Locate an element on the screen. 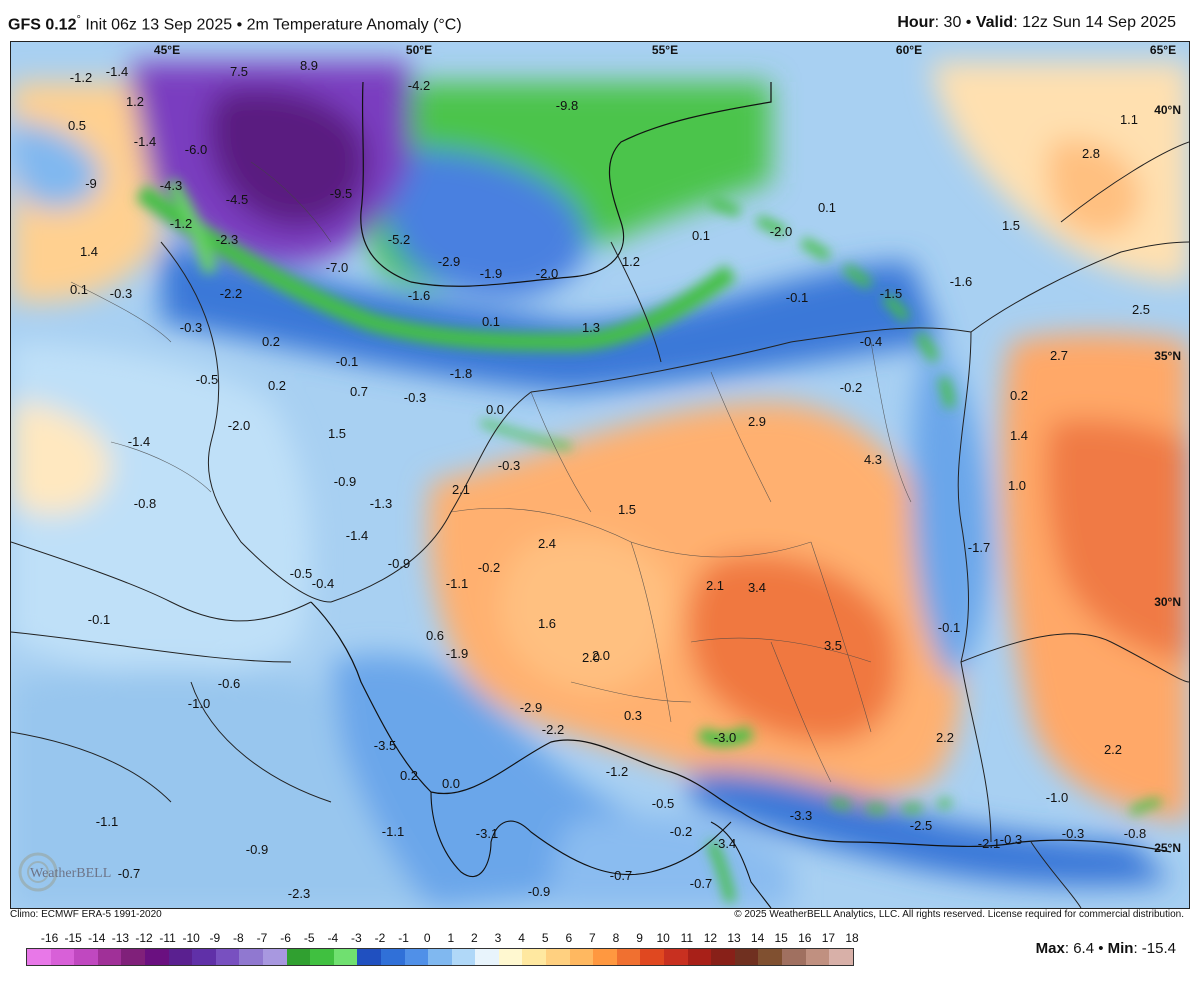 This screenshot has width=1198, height=984. anomaly-value: 1.0 is located at coordinates (1017, 485).